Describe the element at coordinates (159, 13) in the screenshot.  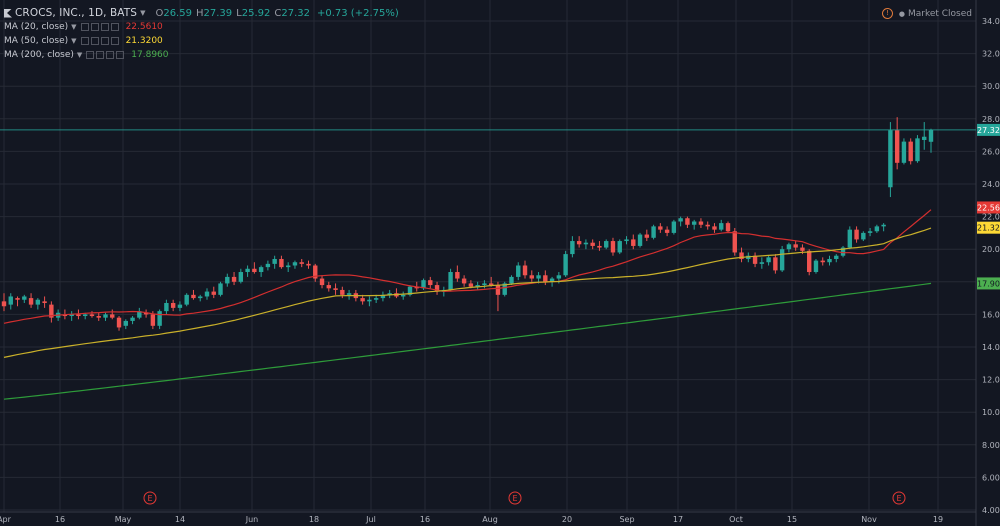
I see `open-label: O` at that location.